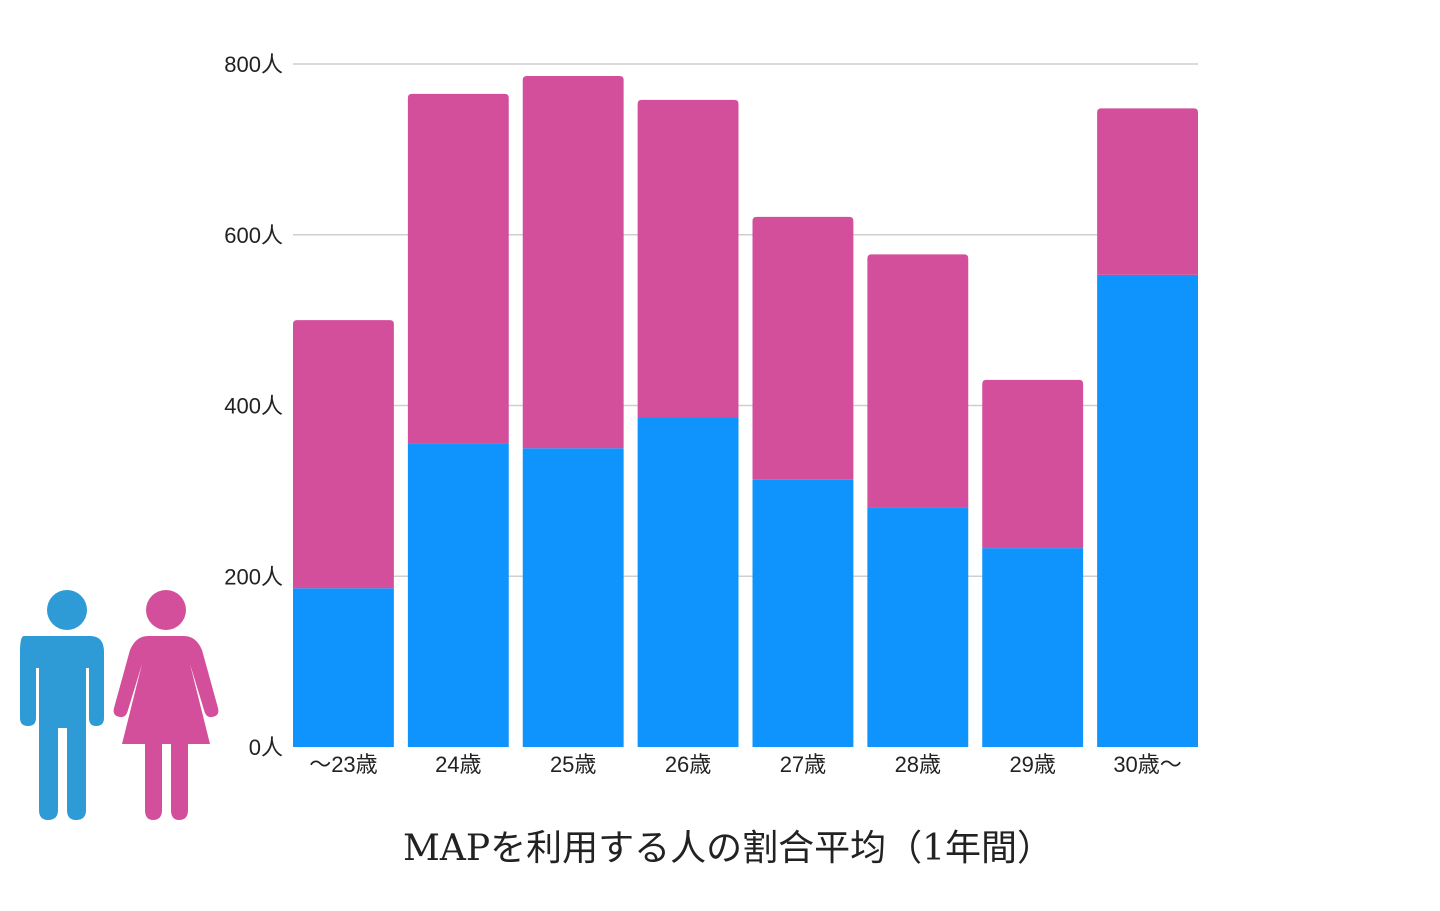  I want to click on male-person-icon, so click(62, 705).